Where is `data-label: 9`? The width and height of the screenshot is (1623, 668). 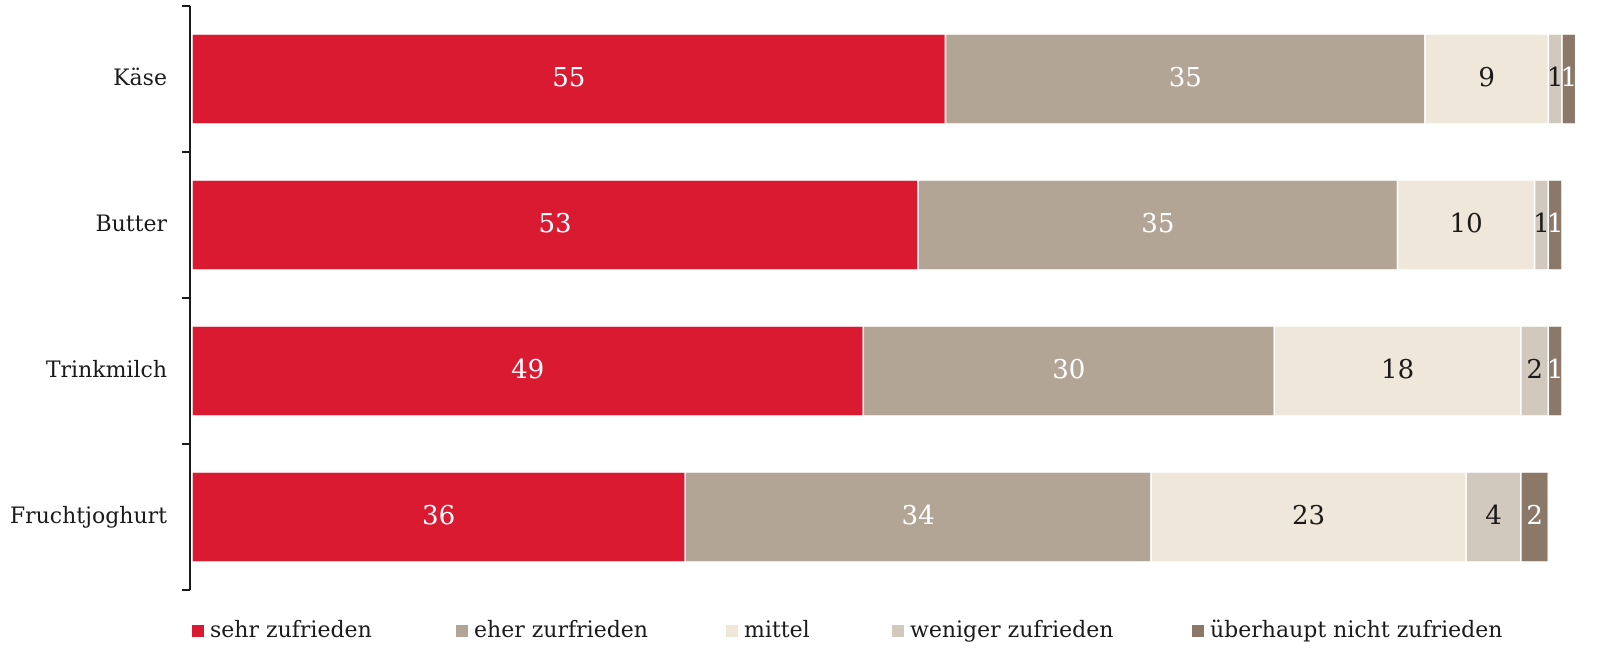
data-label: 9 is located at coordinates (1486, 78).